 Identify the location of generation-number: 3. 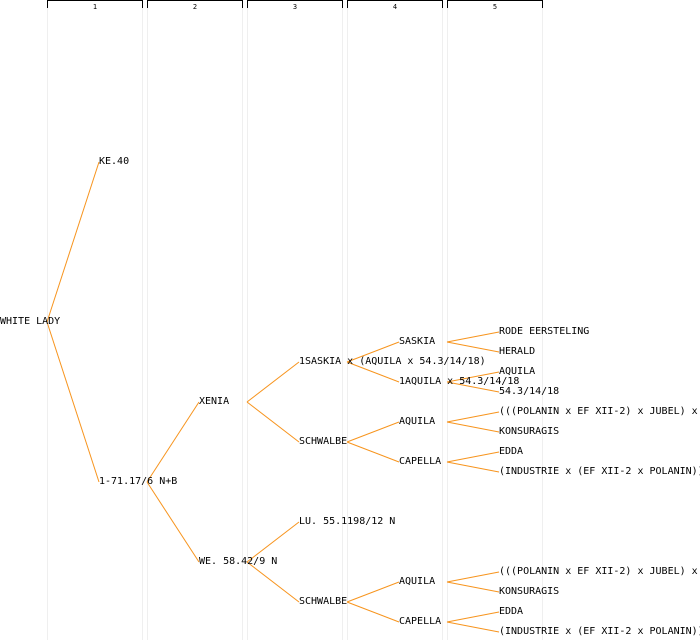
(295, 7).